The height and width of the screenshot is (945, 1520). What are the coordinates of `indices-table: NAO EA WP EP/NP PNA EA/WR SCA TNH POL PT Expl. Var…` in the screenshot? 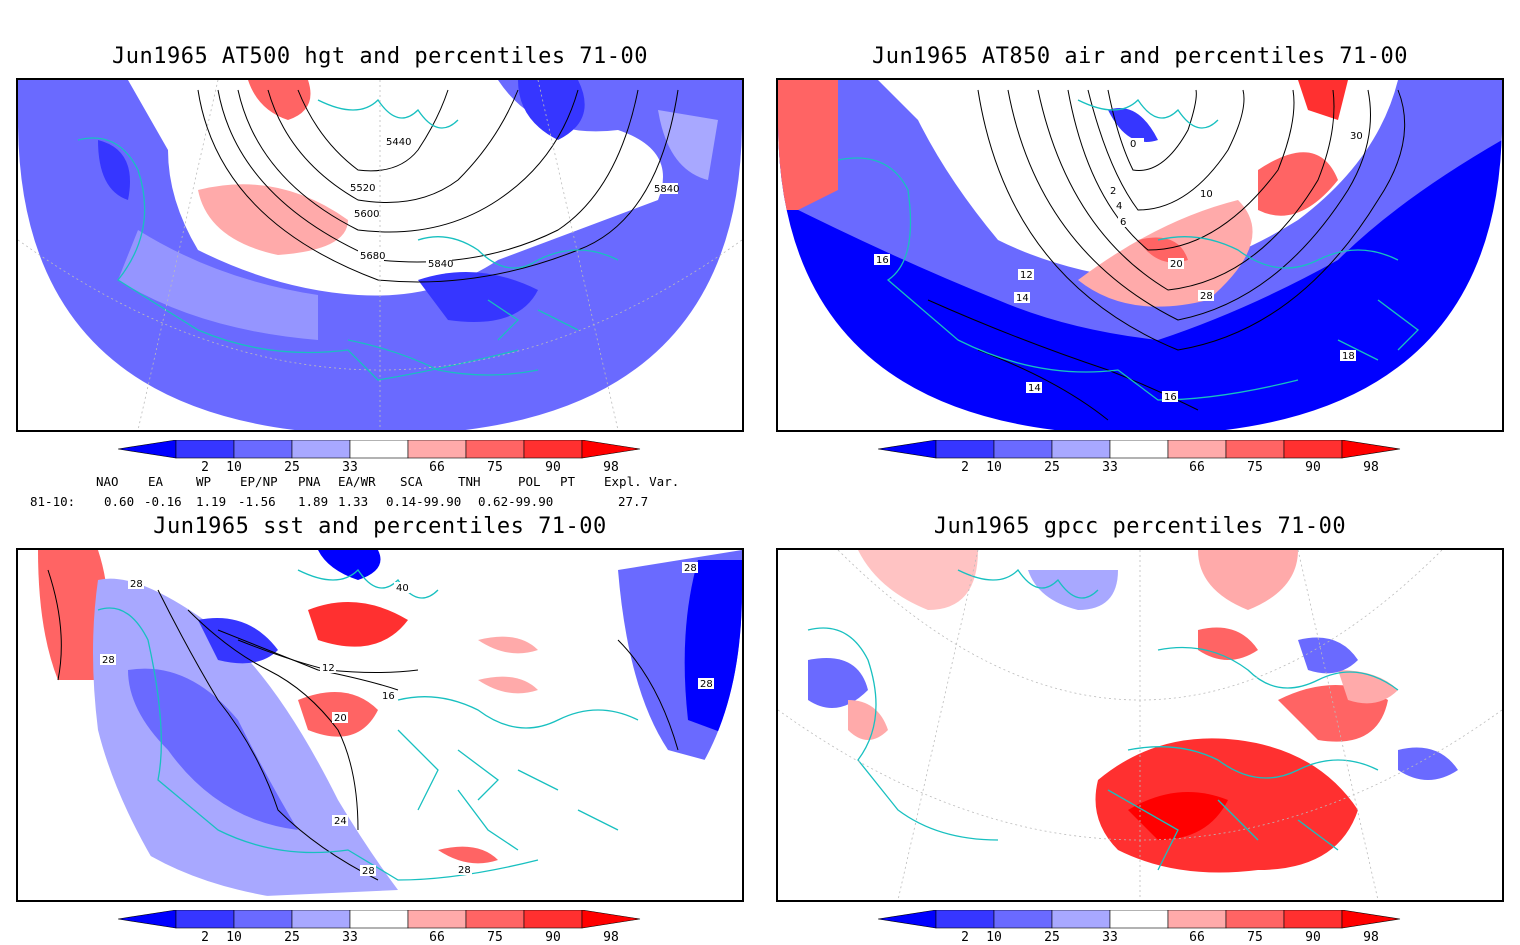 It's located at (380, 494).